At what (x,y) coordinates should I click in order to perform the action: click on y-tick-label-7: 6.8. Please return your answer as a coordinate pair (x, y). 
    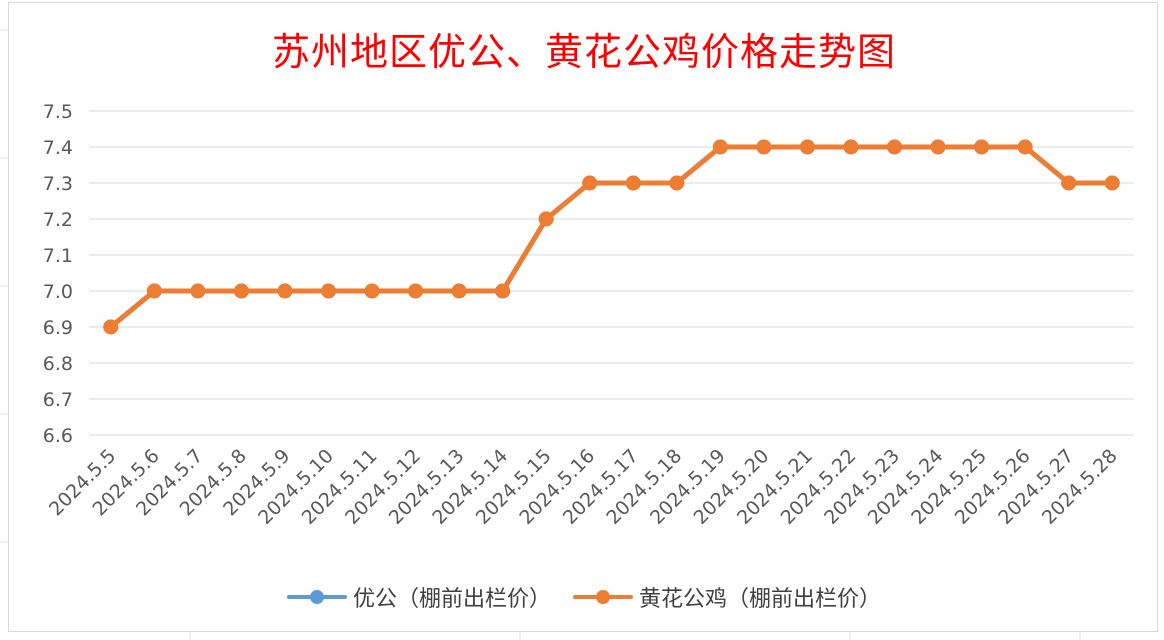
    Looking at the image, I should click on (58, 364).